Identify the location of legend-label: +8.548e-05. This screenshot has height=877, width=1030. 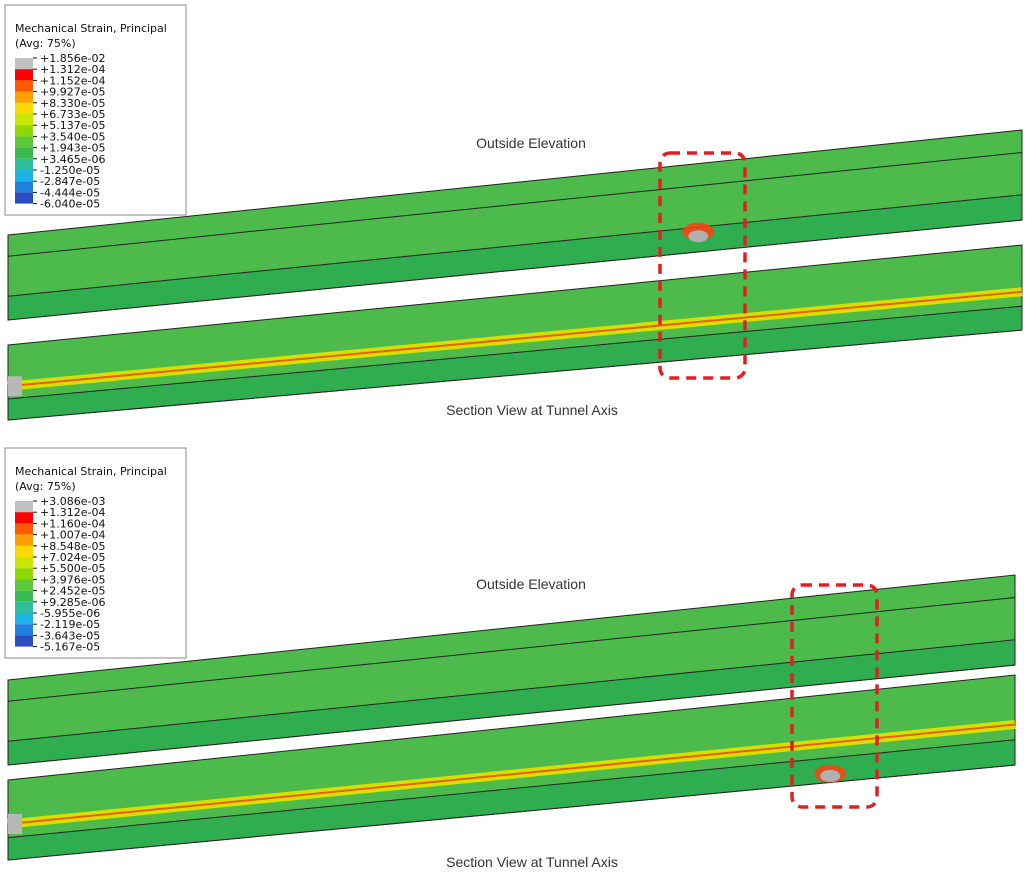
(72, 546).